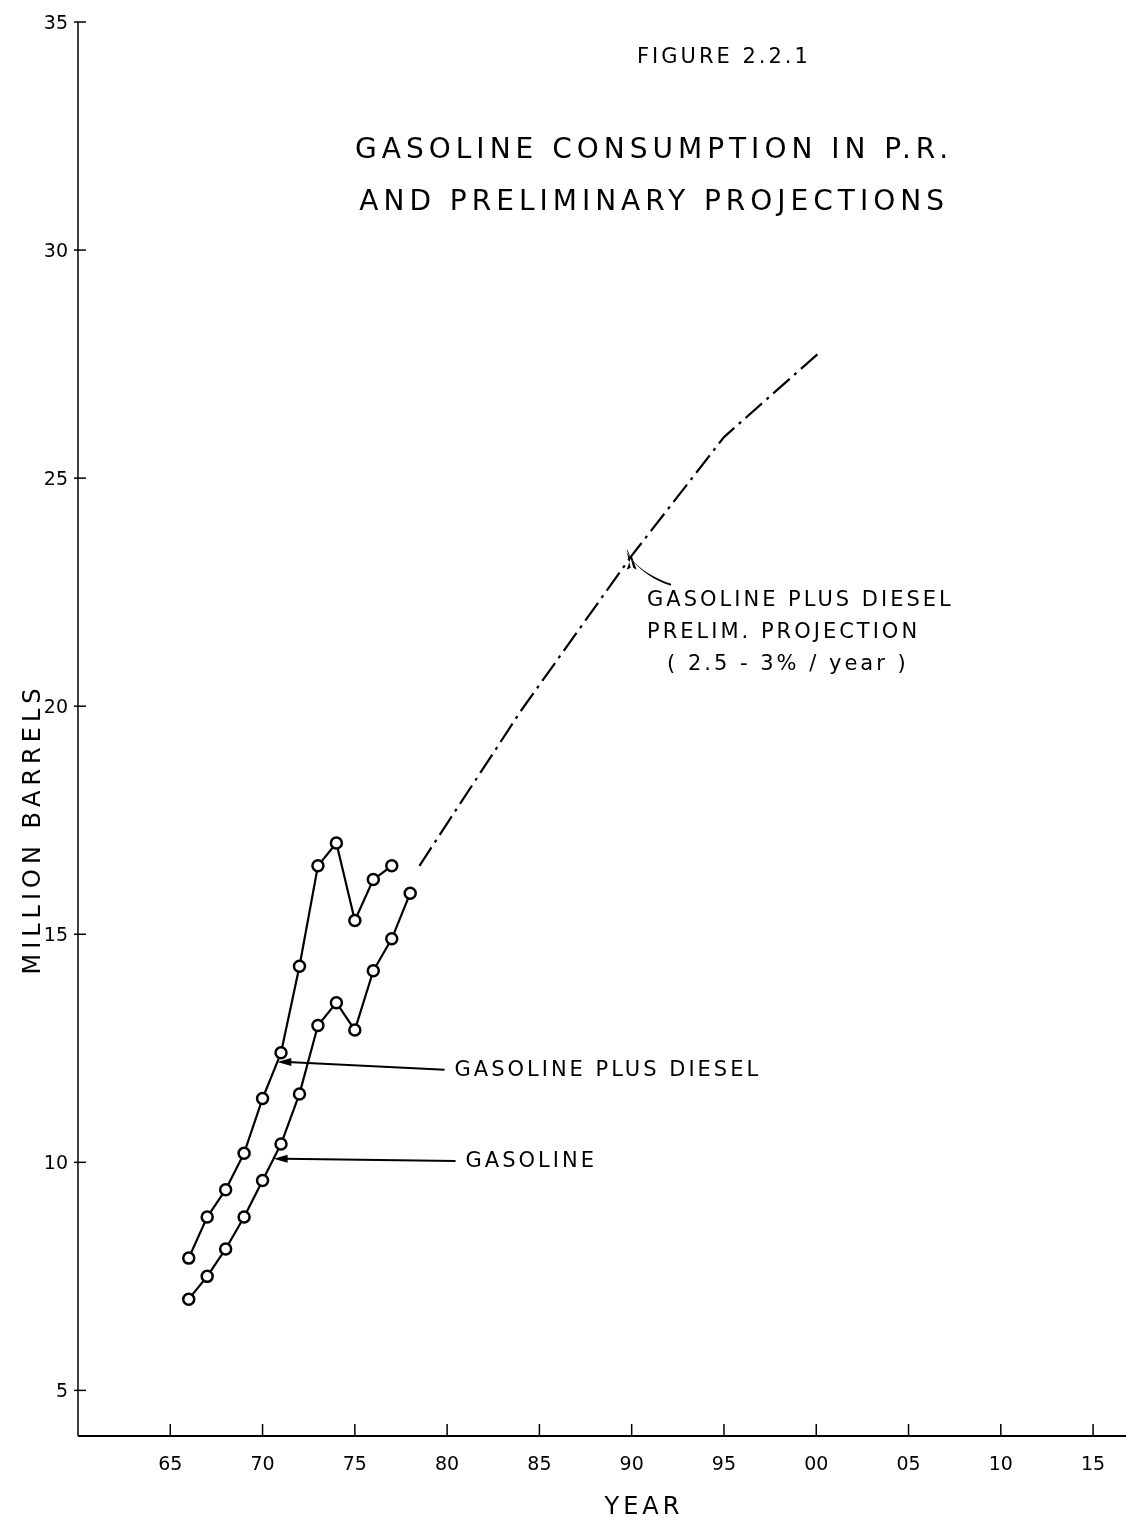 Image resolution: width=1134 pixels, height=1537 pixels. I want to click on x-tick-label: 80, so click(447, 1463).